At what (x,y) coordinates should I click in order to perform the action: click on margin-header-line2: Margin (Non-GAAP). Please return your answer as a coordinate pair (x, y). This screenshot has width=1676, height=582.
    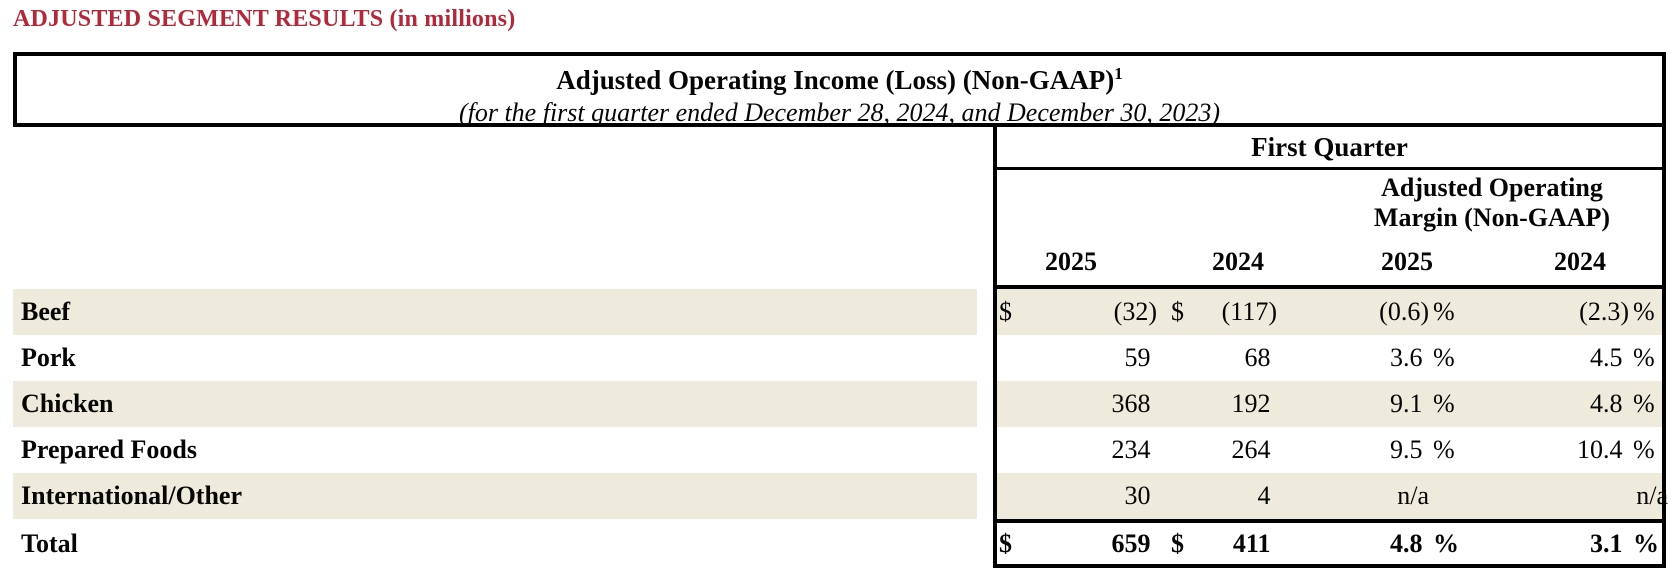
    Looking at the image, I should click on (1492, 217).